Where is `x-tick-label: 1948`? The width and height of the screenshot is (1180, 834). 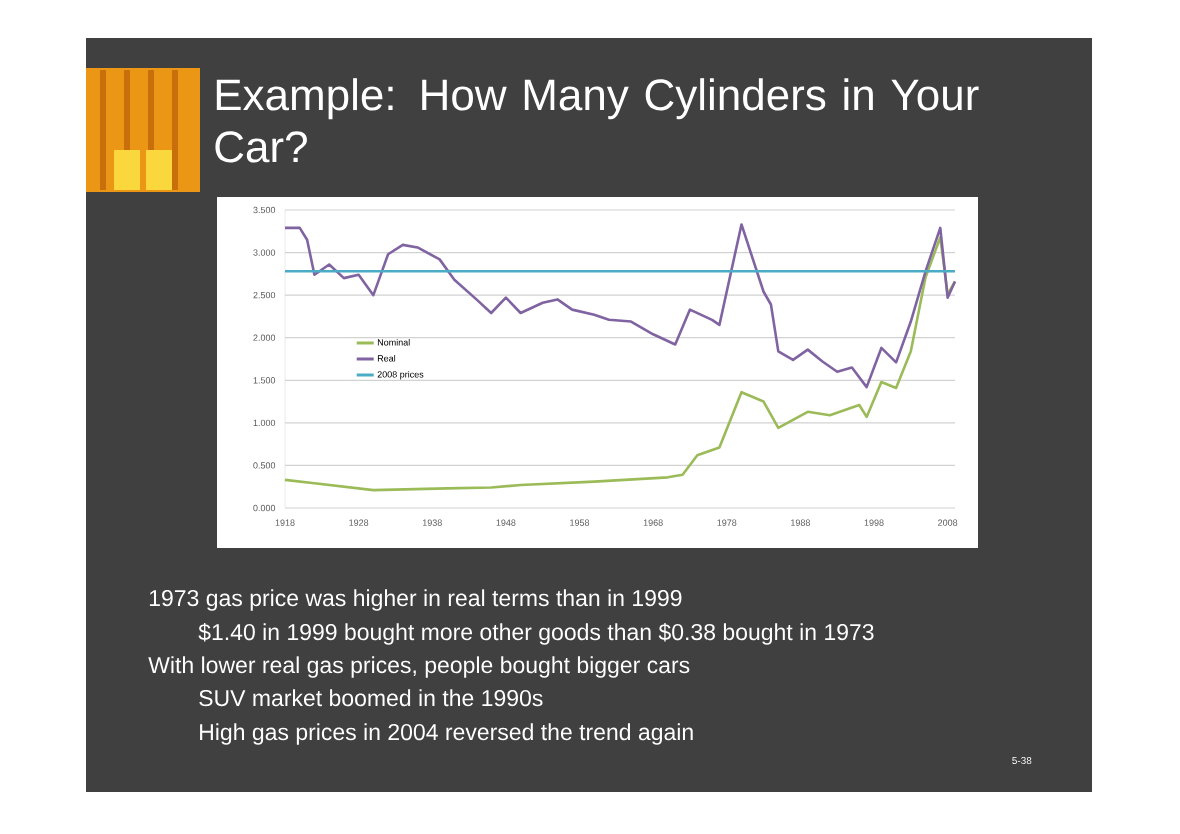
x-tick-label: 1948 is located at coordinates (506, 522).